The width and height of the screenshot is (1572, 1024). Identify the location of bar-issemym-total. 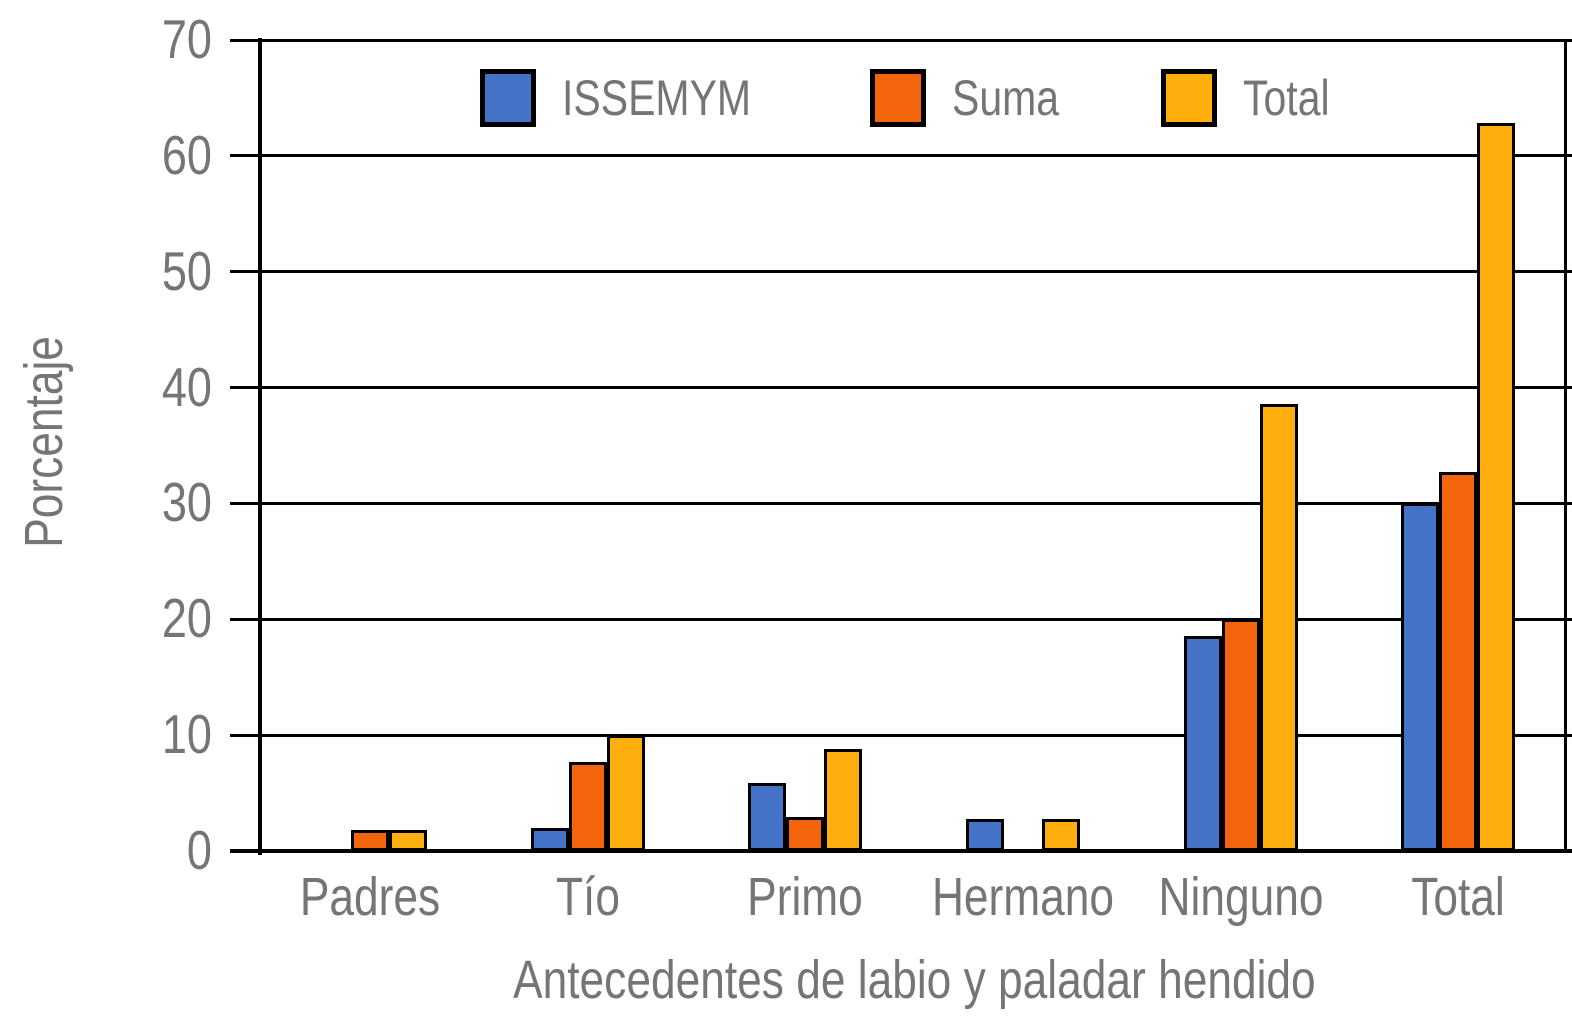
(1420, 677).